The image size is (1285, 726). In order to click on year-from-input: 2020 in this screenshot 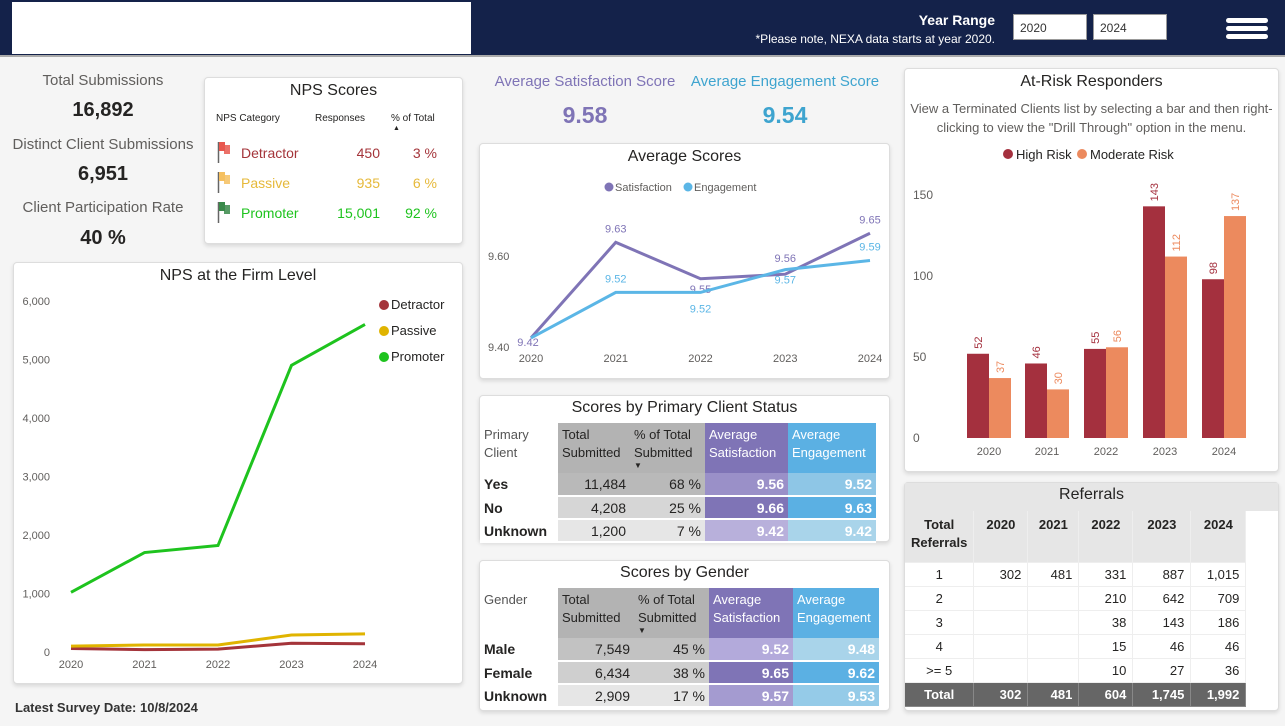, I will do `click(1050, 27)`.